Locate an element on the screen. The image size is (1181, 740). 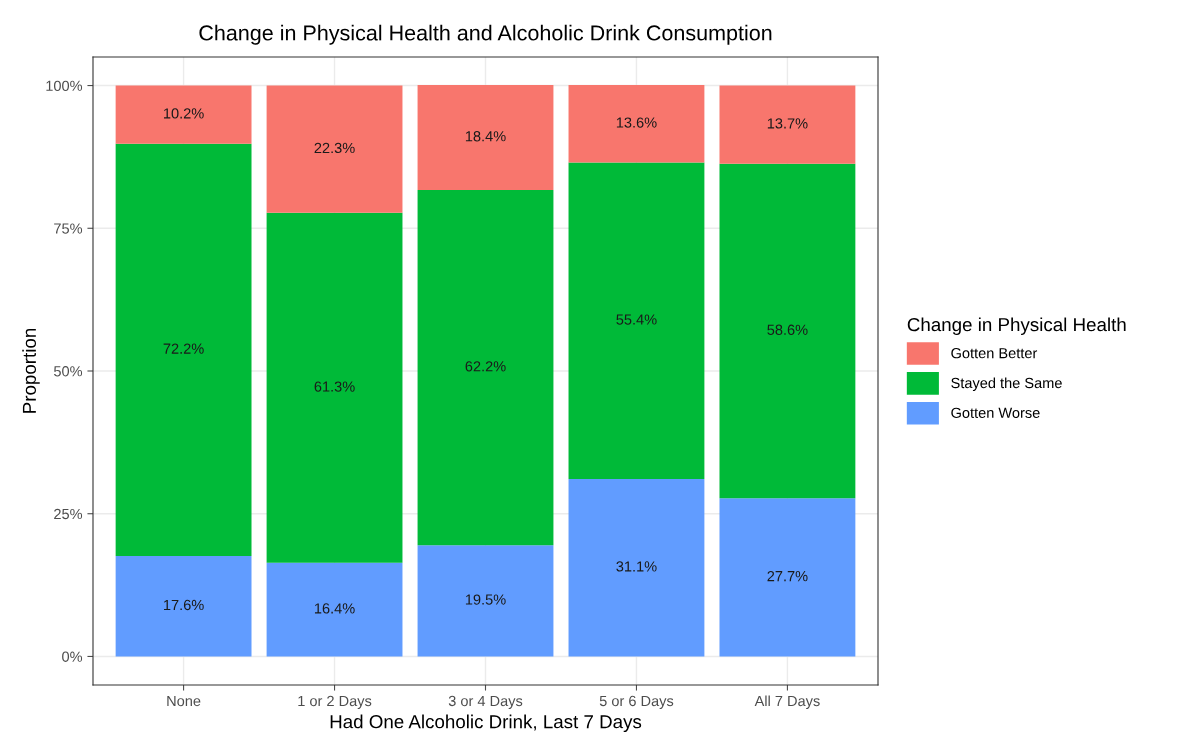
data-label: 18.4% is located at coordinates (485, 136).